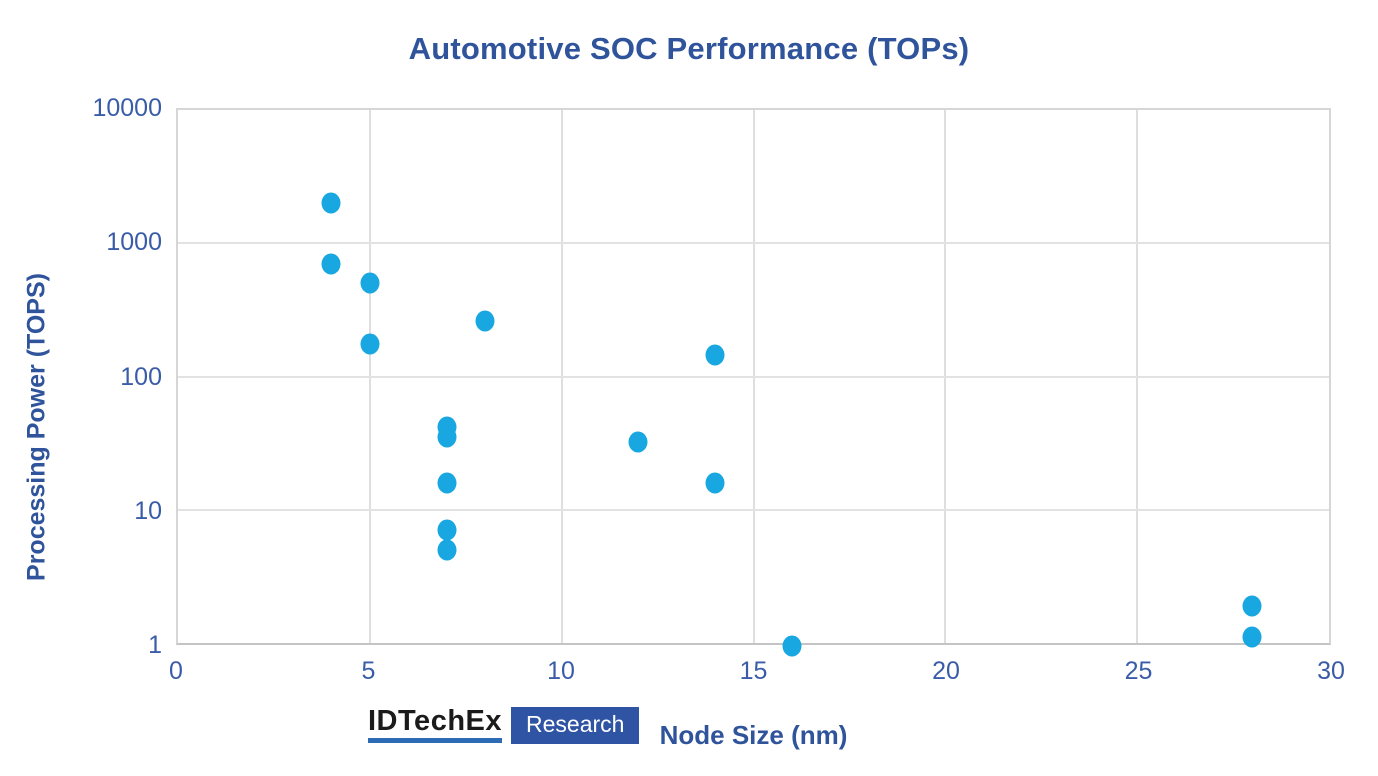 The image size is (1378, 776). What do you see at coordinates (127, 108) in the screenshot?
I see `y-tick-label: 10000` at bounding box center [127, 108].